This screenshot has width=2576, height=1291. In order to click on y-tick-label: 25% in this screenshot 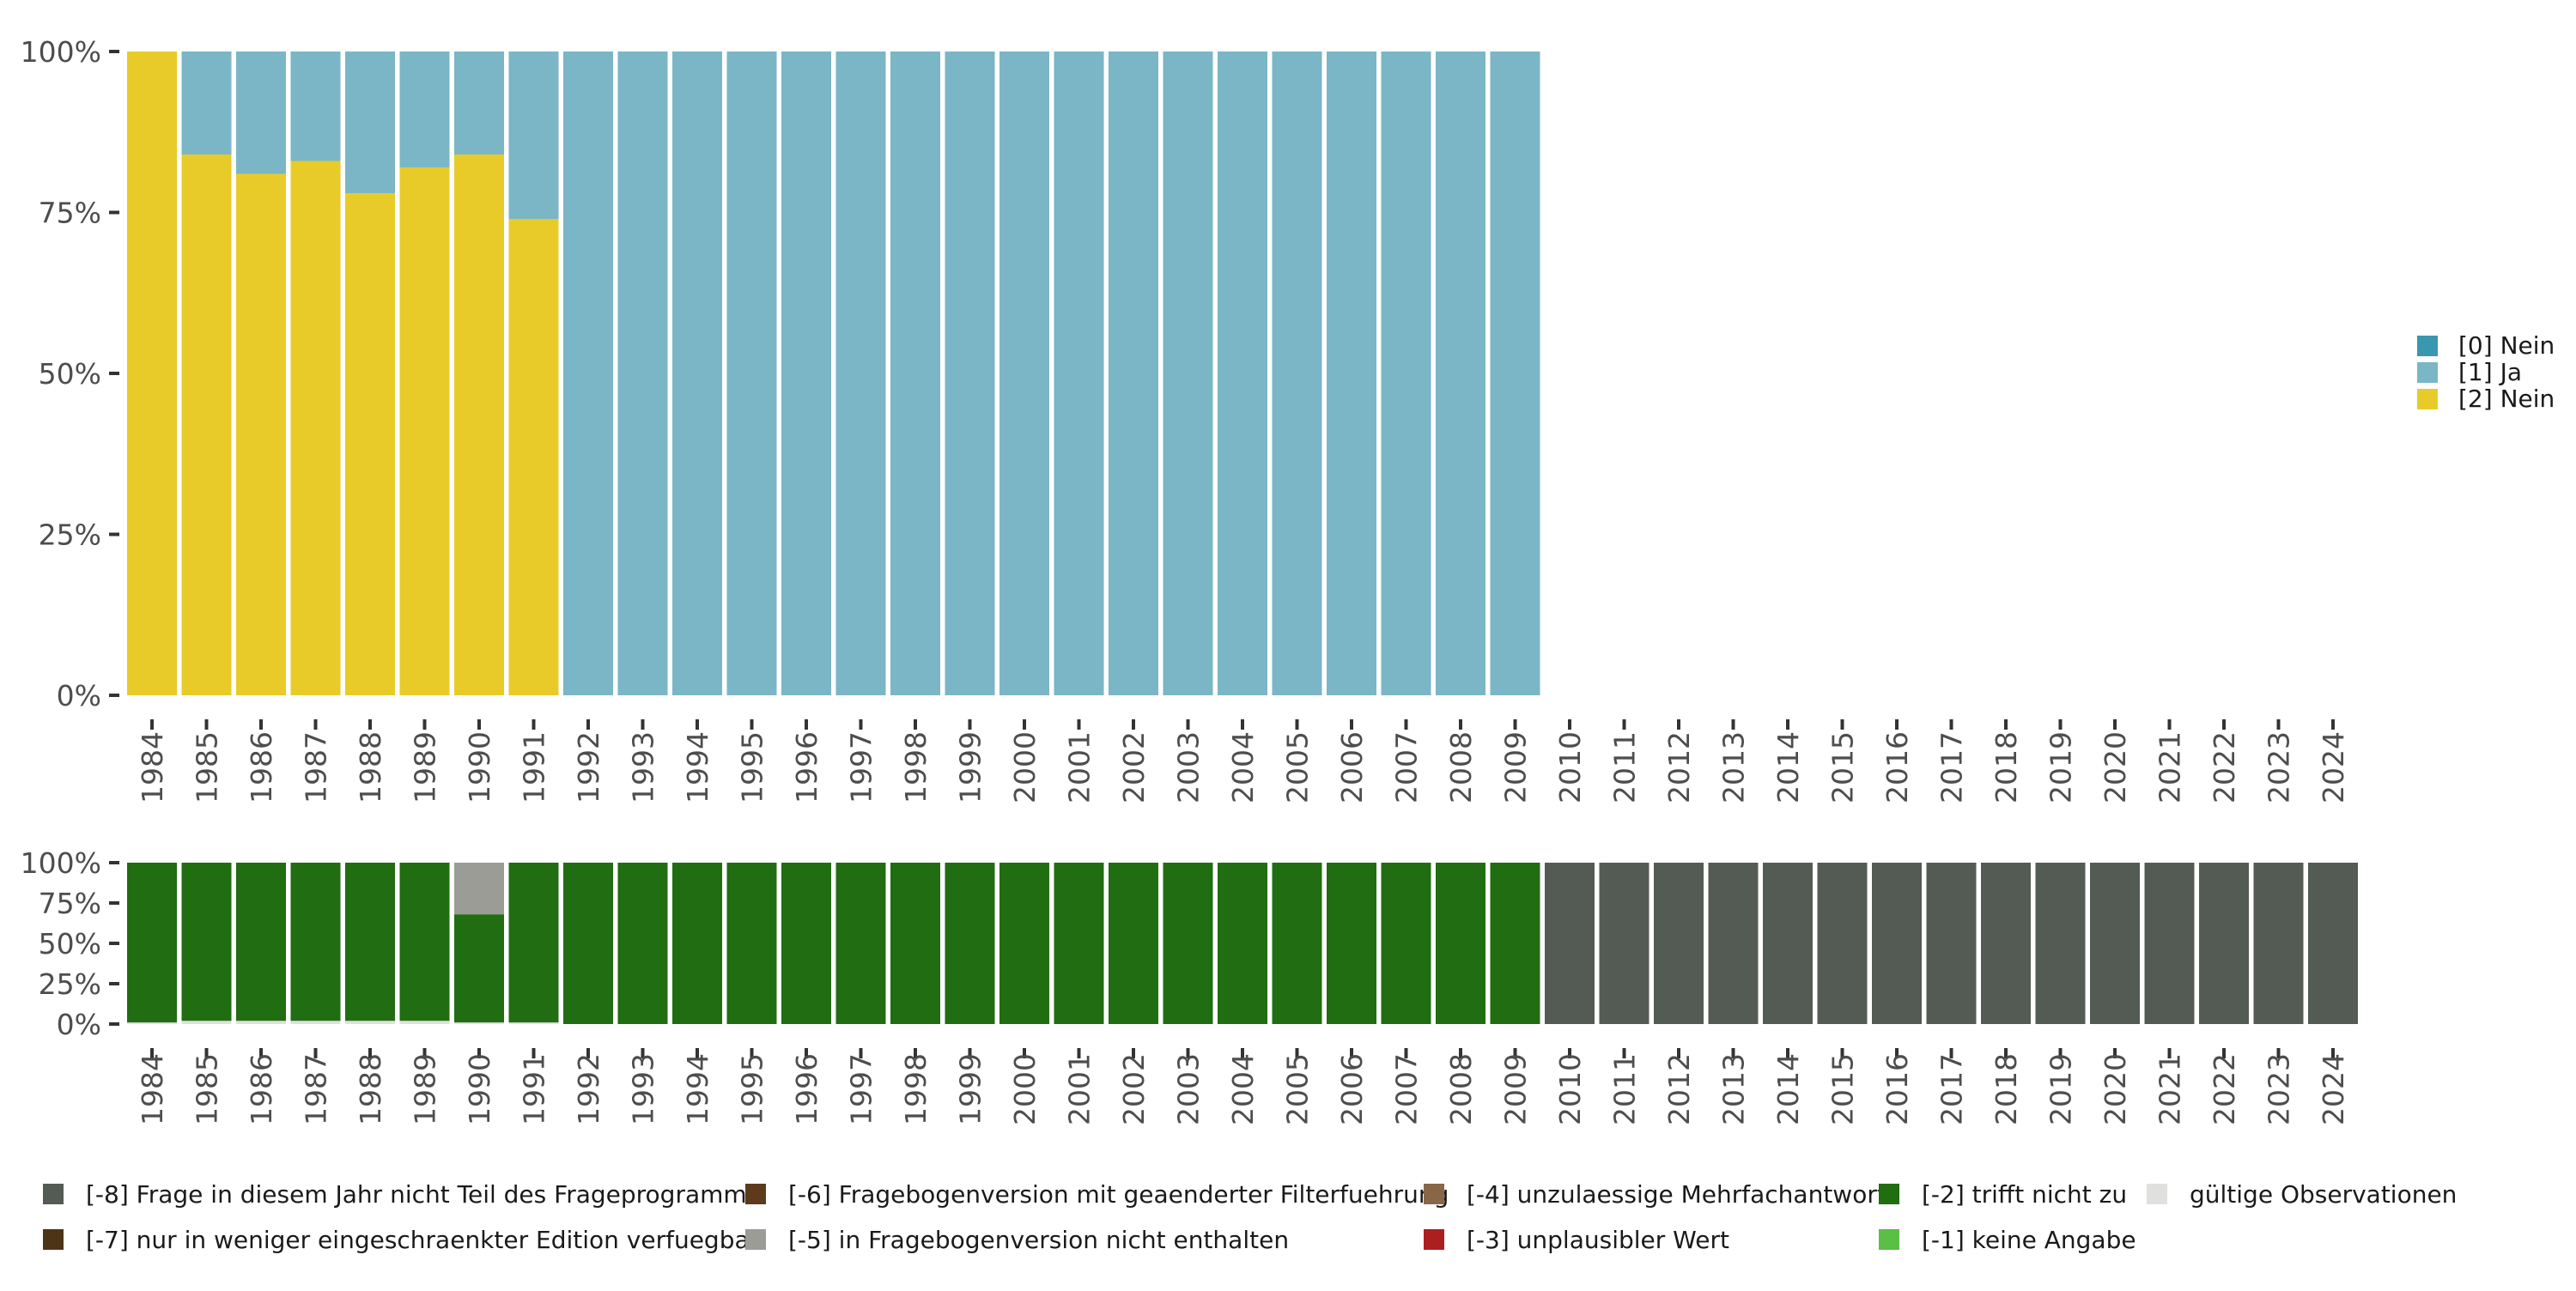, I will do `click(70, 535)`.